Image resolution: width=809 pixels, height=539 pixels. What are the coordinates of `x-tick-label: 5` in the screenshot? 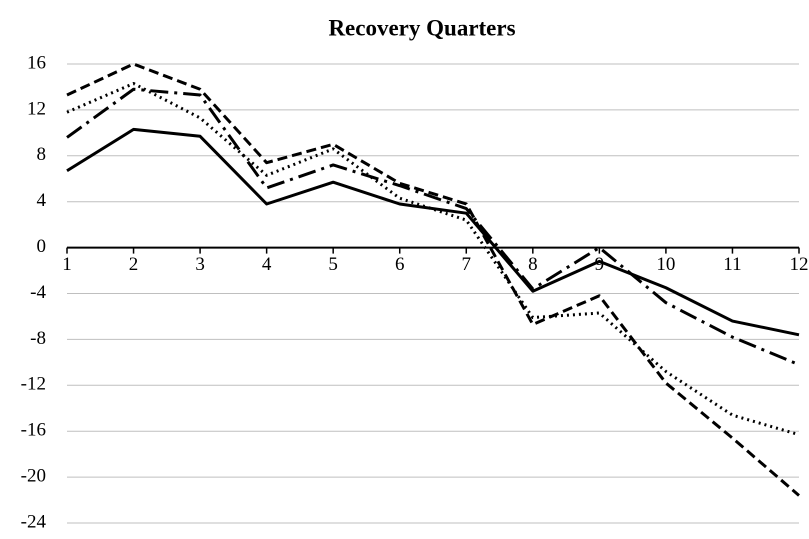 It's located at (333, 264).